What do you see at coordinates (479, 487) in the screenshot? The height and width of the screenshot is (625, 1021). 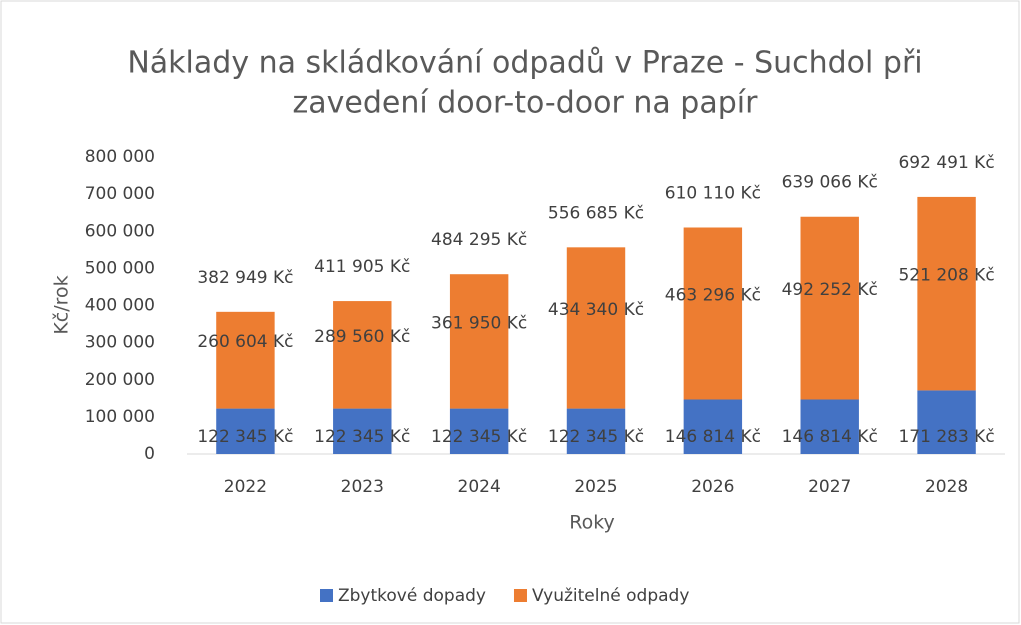 I see `x-tick-label: 2024` at bounding box center [479, 487].